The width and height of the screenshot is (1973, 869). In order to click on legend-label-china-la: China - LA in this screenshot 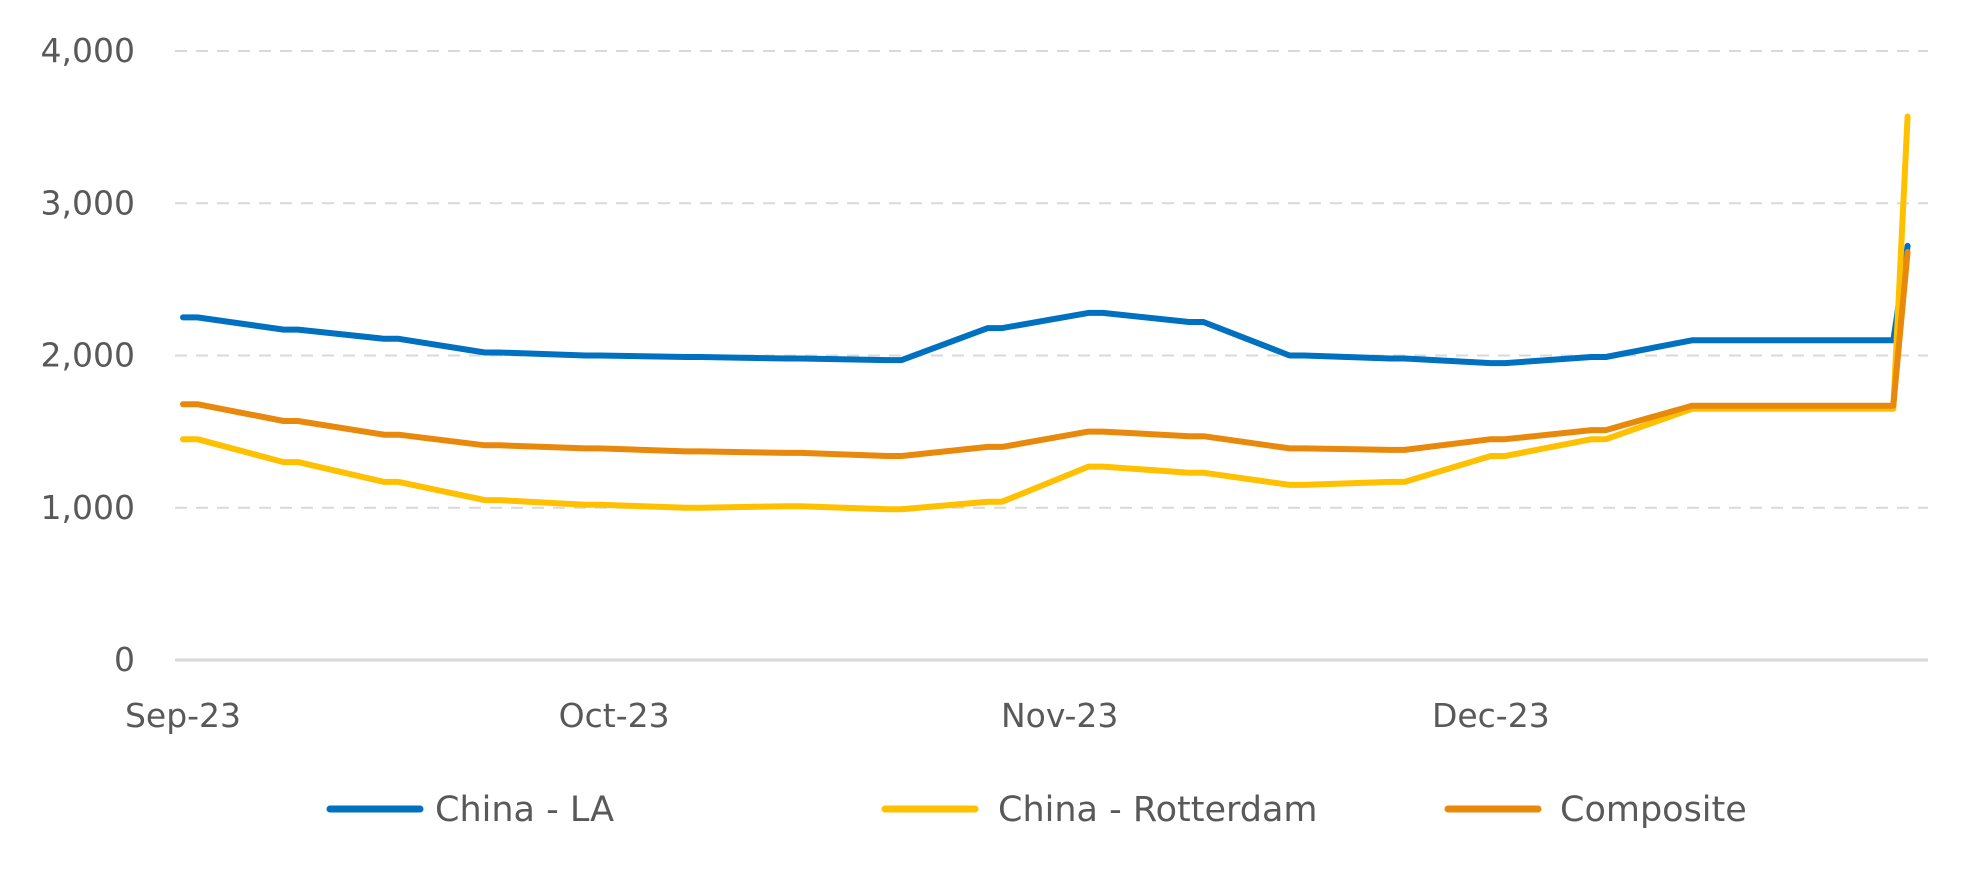, I will do `click(524, 810)`.